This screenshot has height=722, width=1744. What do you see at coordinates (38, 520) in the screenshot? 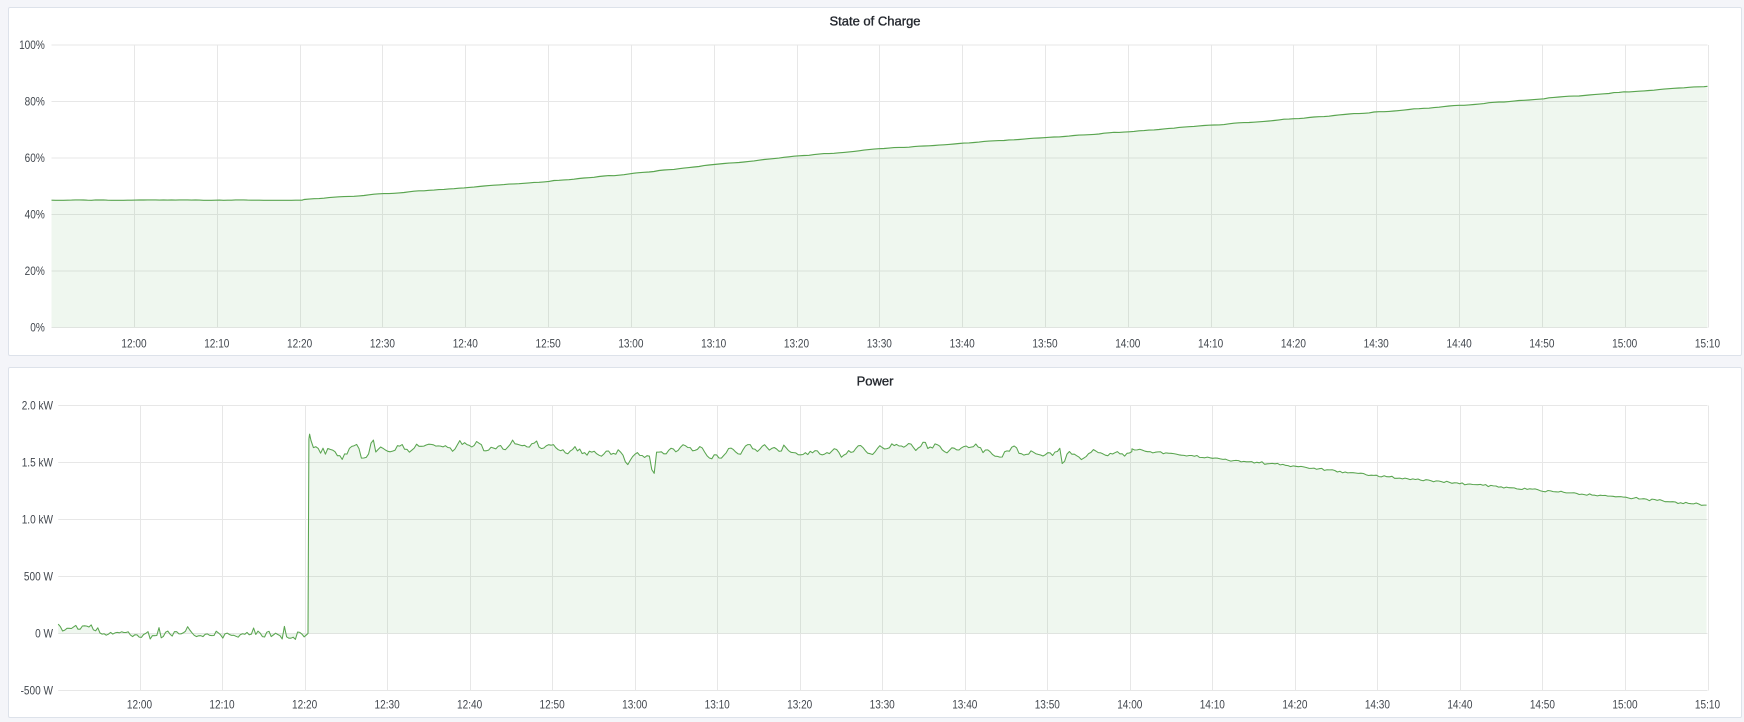
I see `svg-text: 1.0 kW` at bounding box center [38, 520].